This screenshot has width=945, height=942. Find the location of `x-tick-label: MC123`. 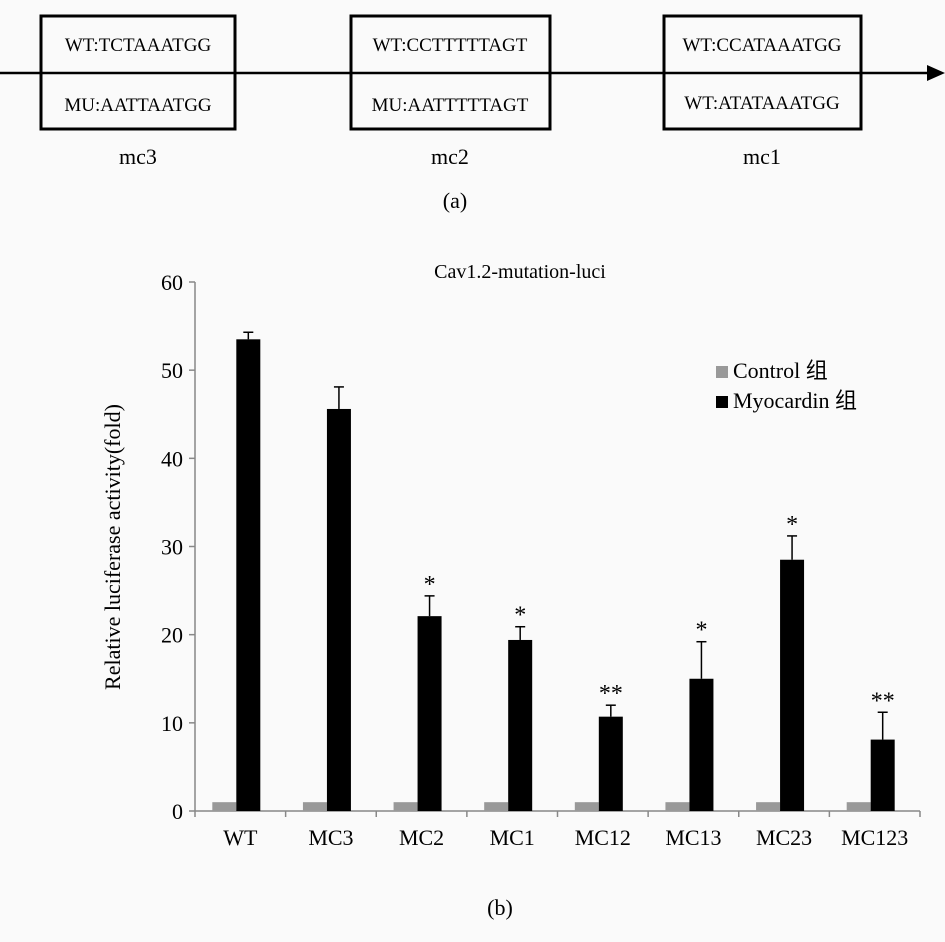

x-tick-label: MC123 is located at coordinates (874, 837).